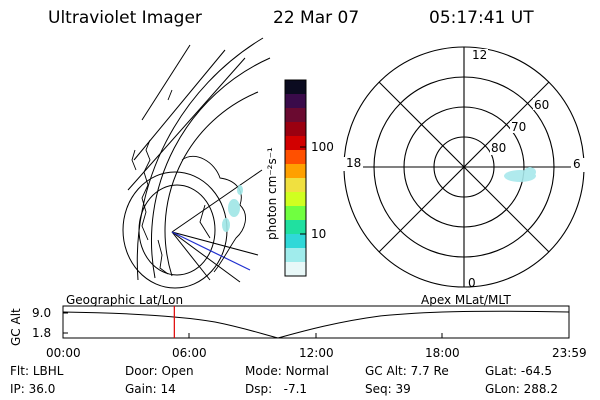 Image resolution: width=600 pixels, height=400 pixels. I want to click on lat-label-70: 70, so click(518, 127).